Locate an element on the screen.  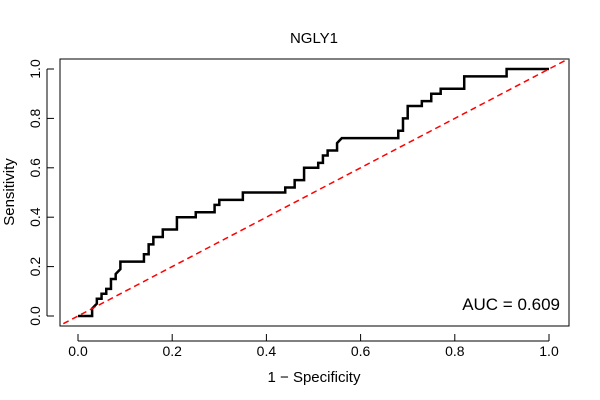
y-tick-label: 0.6 is located at coordinates (35, 168).